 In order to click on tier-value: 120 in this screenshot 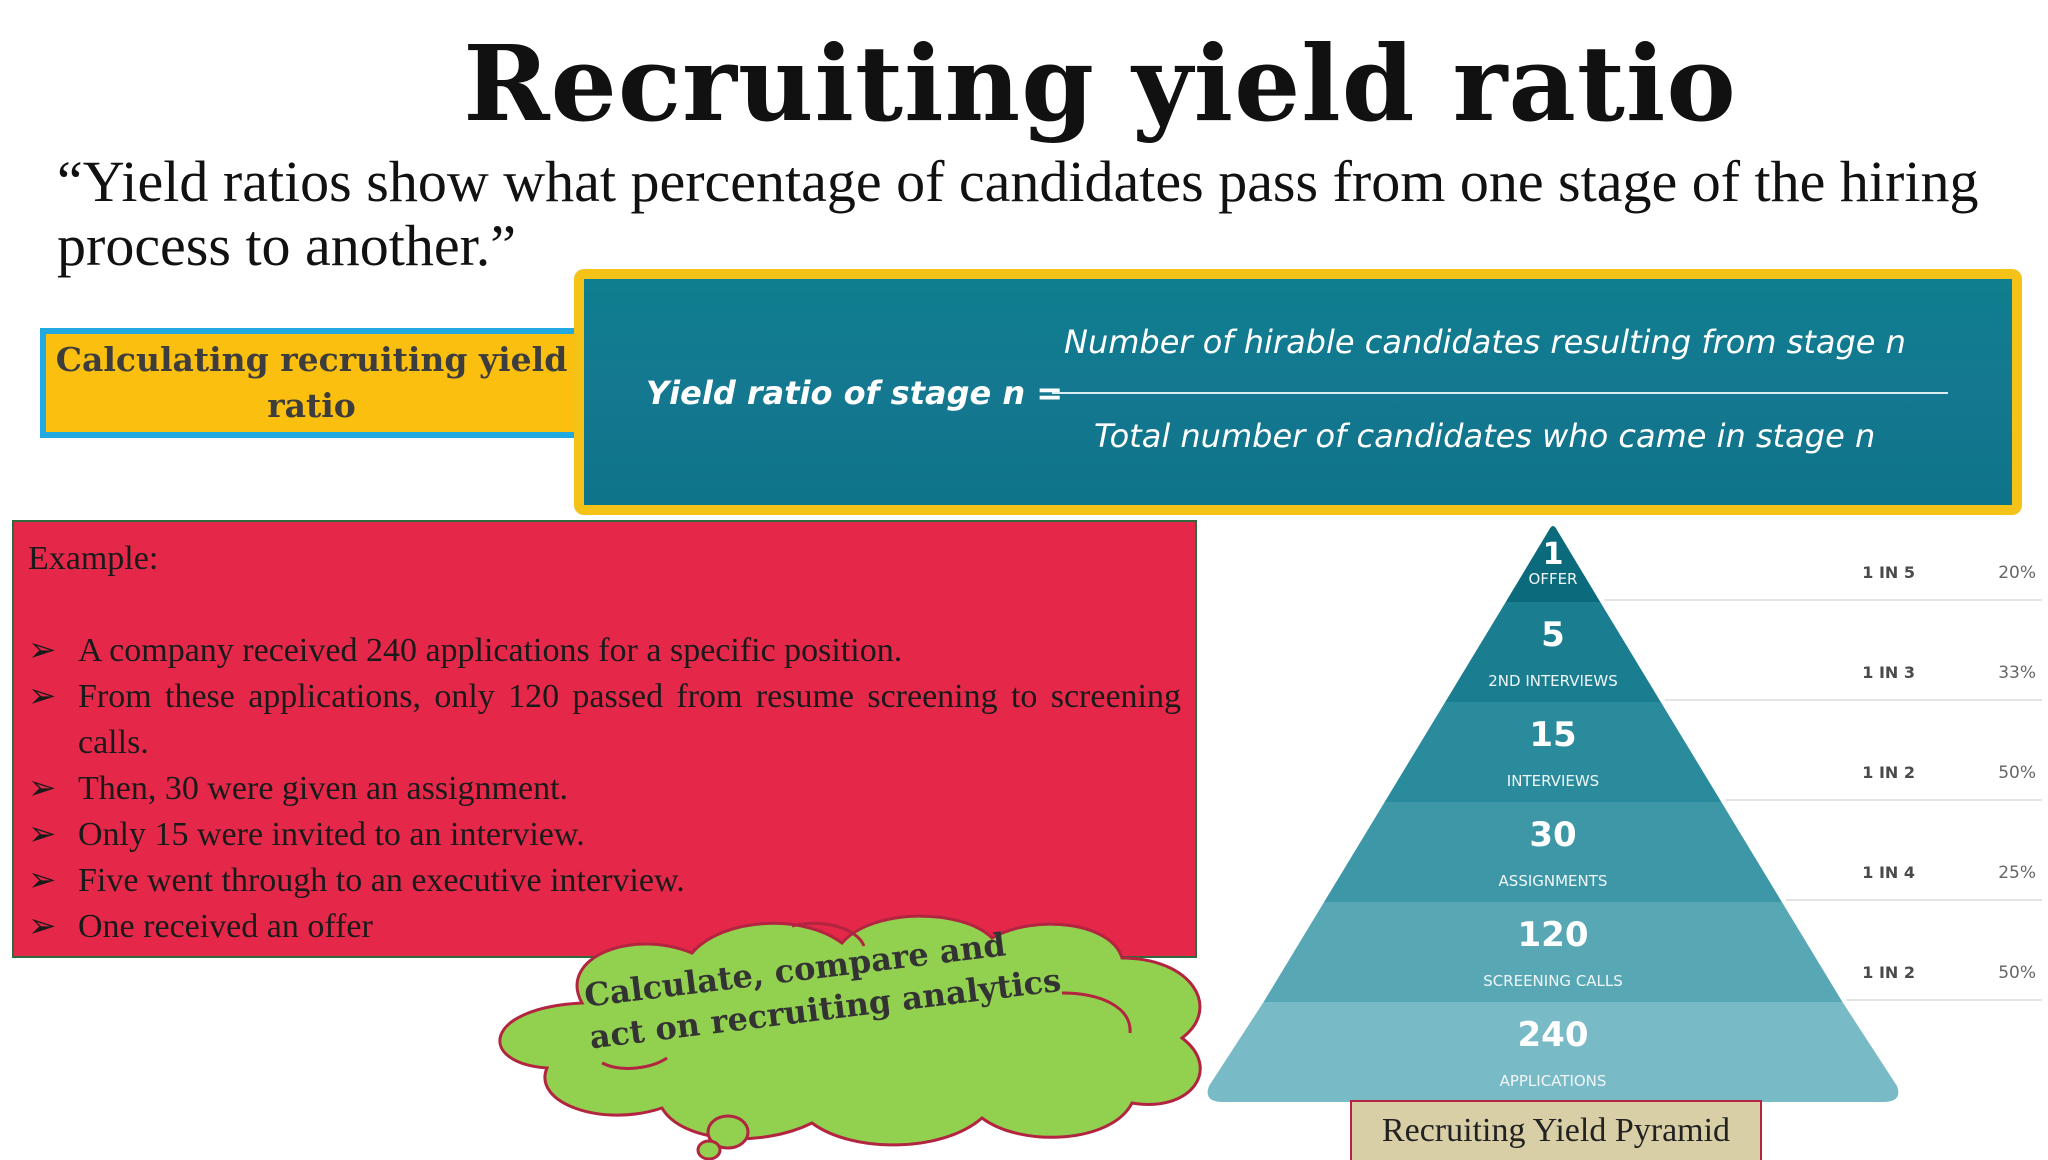, I will do `click(1553, 935)`.